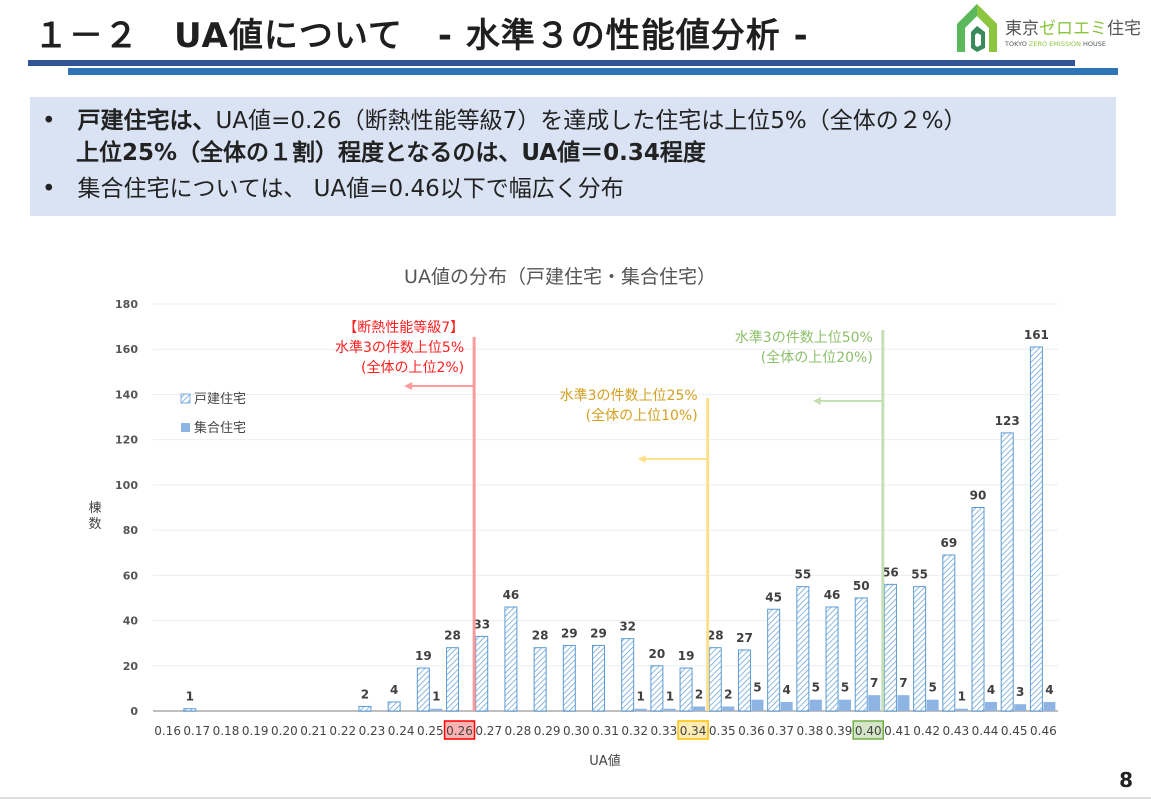 The image size is (1151, 802). Describe the element at coordinates (131, 575) in the screenshot. I see `y-tick-label: 60` at that location.